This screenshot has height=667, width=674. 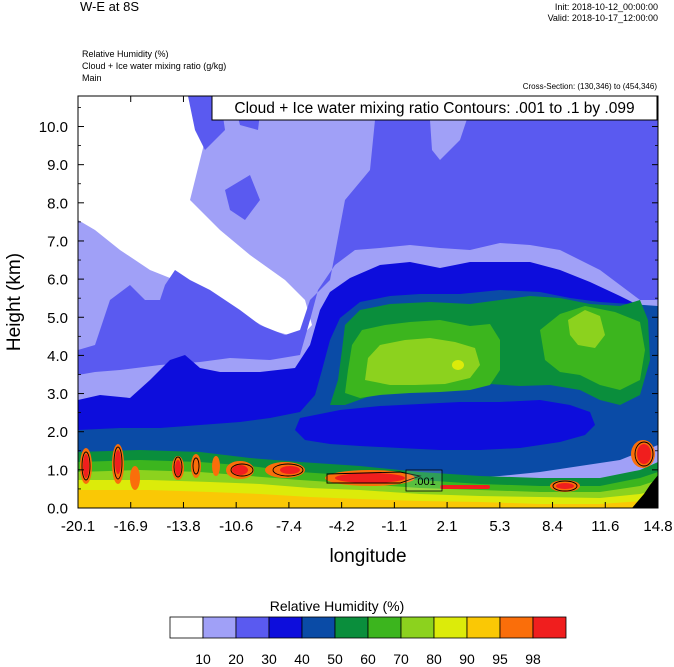 What do you see at coordinates (242, 197) in the screenshot?
I see `rh-region-30-patch3` at bounding box center [242, 197].